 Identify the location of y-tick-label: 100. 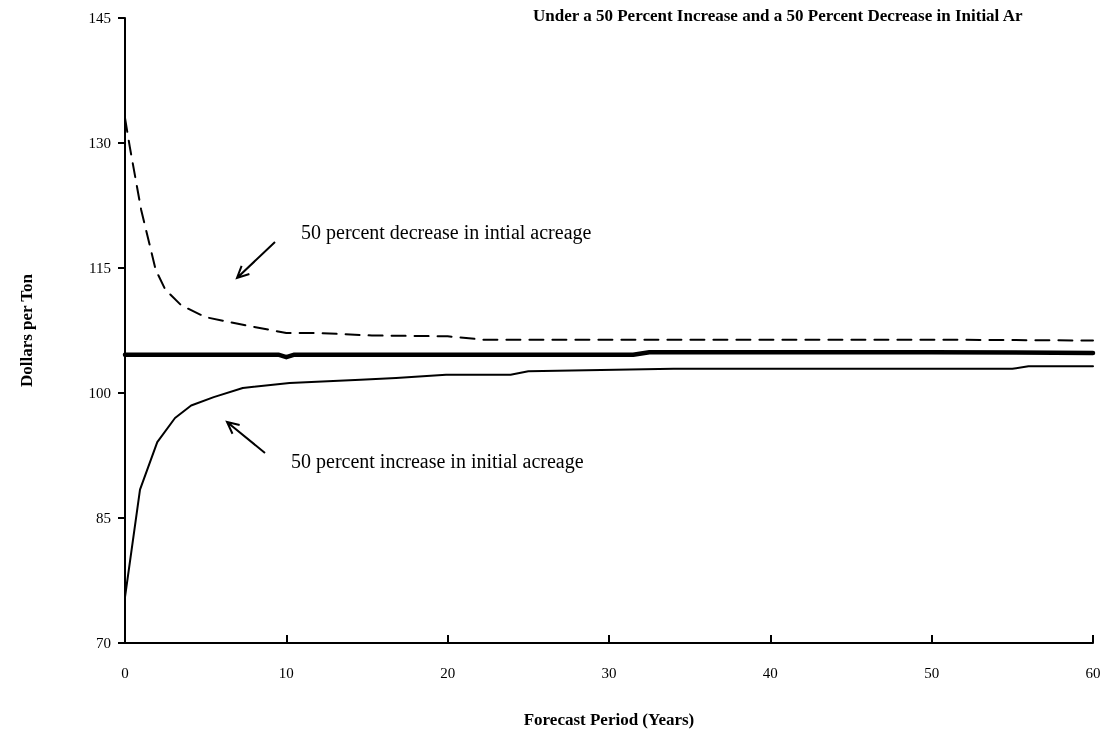
(99, 393).